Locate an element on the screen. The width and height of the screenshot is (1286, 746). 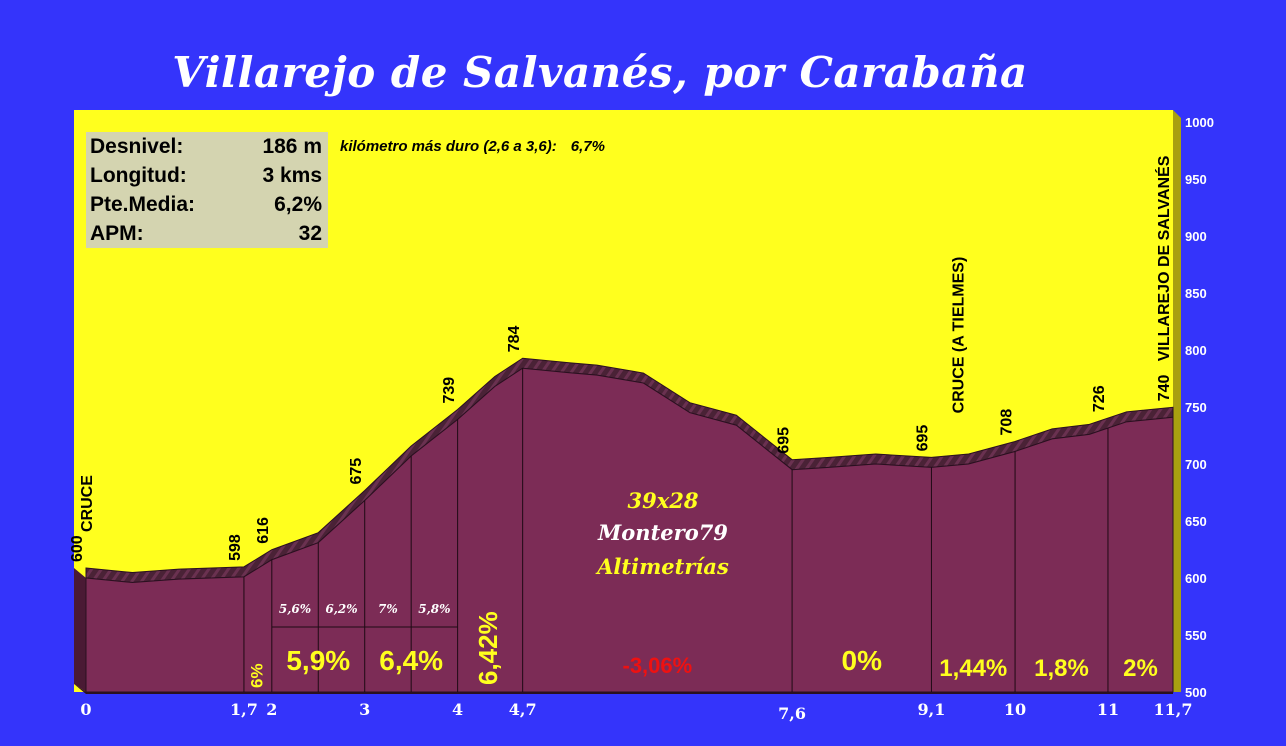
half-km-grade: 5,8% is located at coordinates (434, 609).